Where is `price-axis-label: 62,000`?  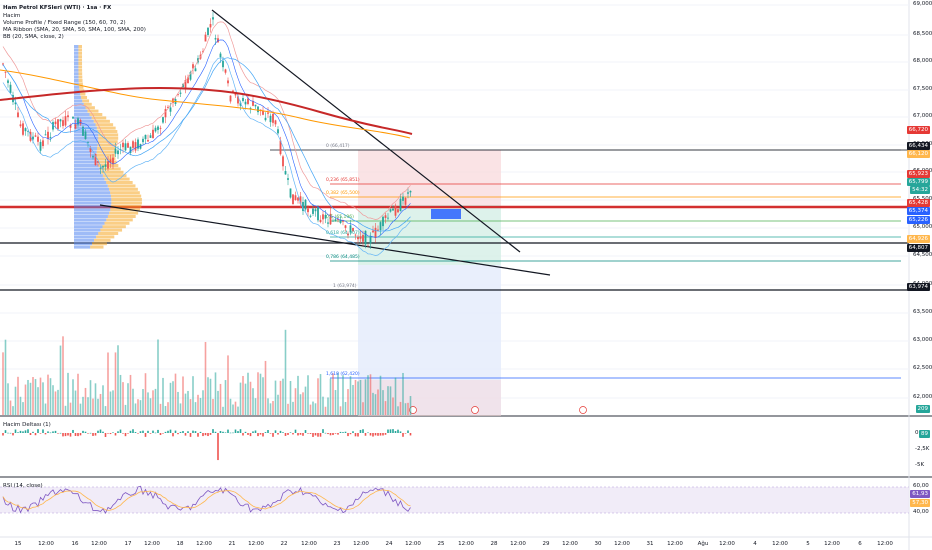 price-axis-label: 62,000 is located at coordinates (922, 397).